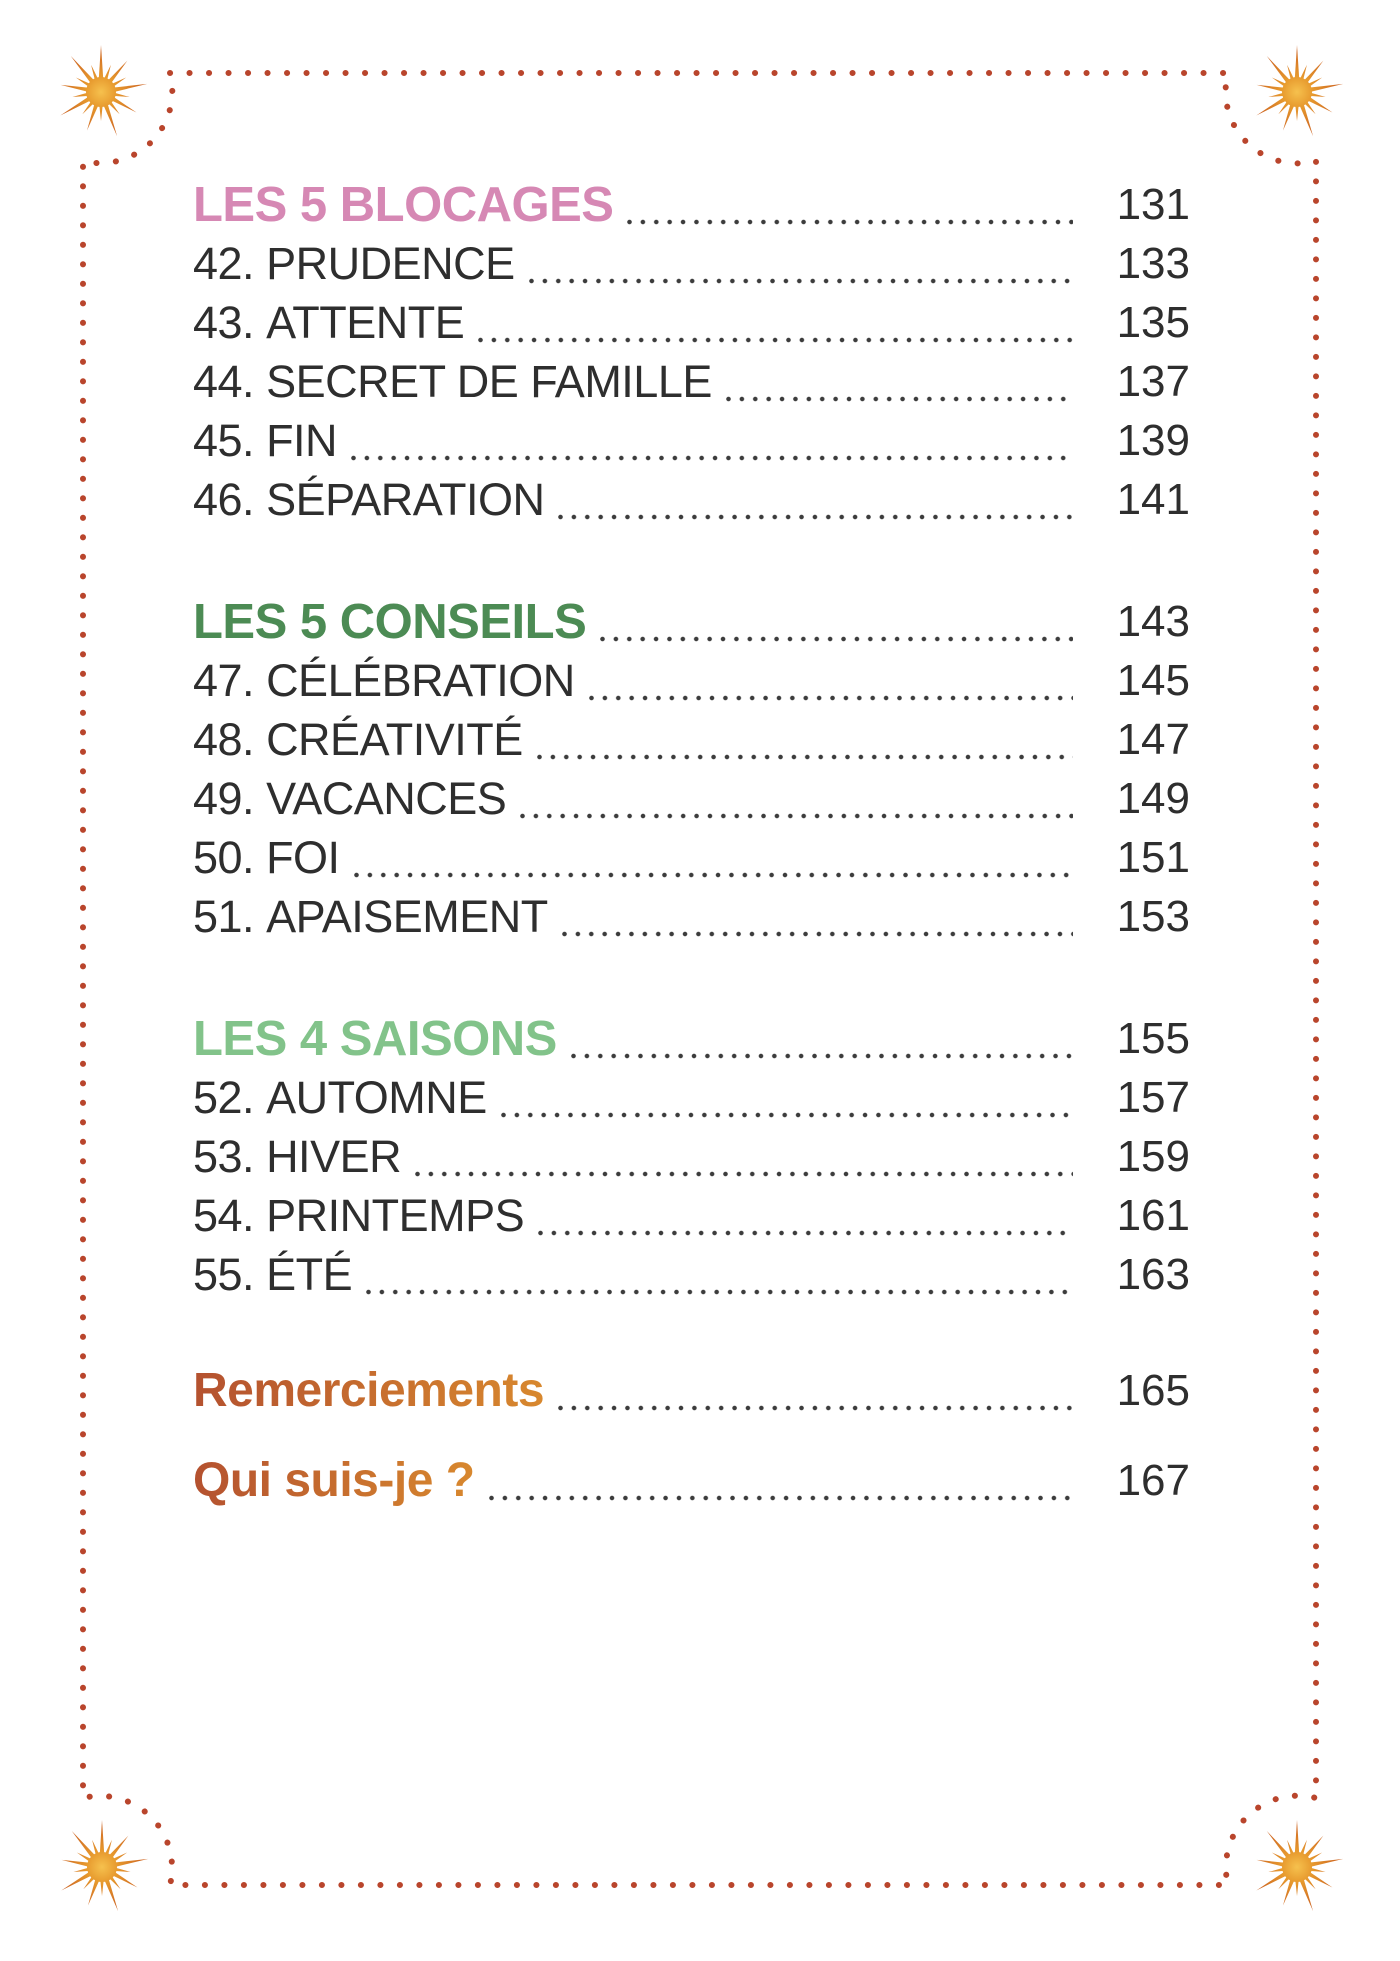 The width and height of the screenshot is (1400, 1961). I want to click on toc-entry-label: 46. SÉPARATION, so click(369, 499).